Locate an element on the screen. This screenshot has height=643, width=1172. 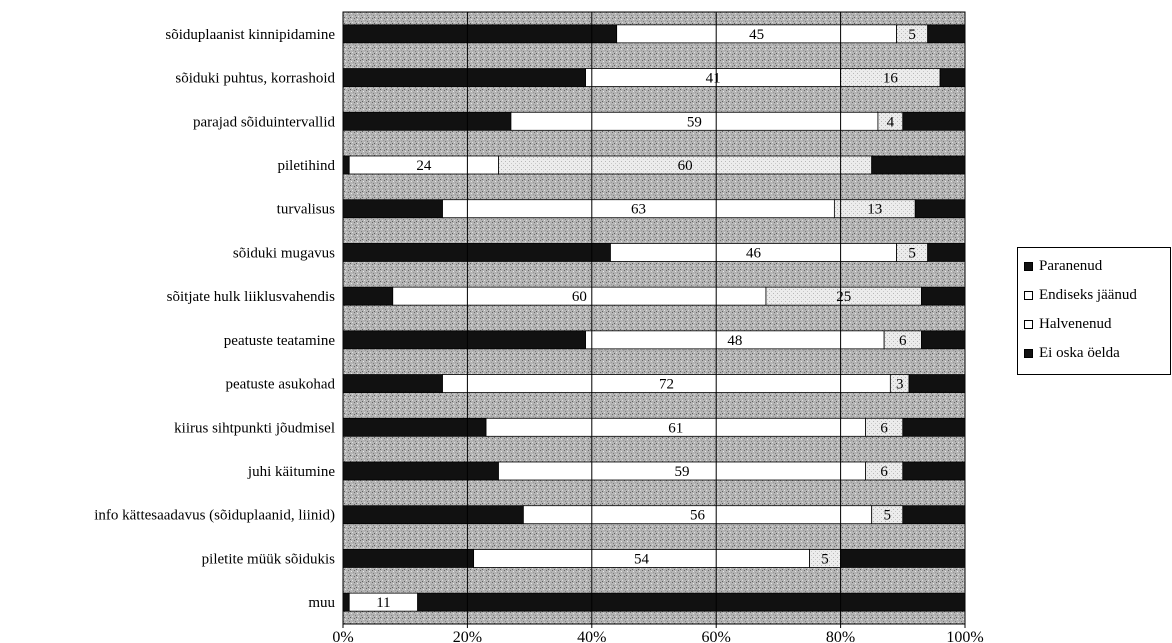
data-label: 41 is located at coordinates (713, 79).